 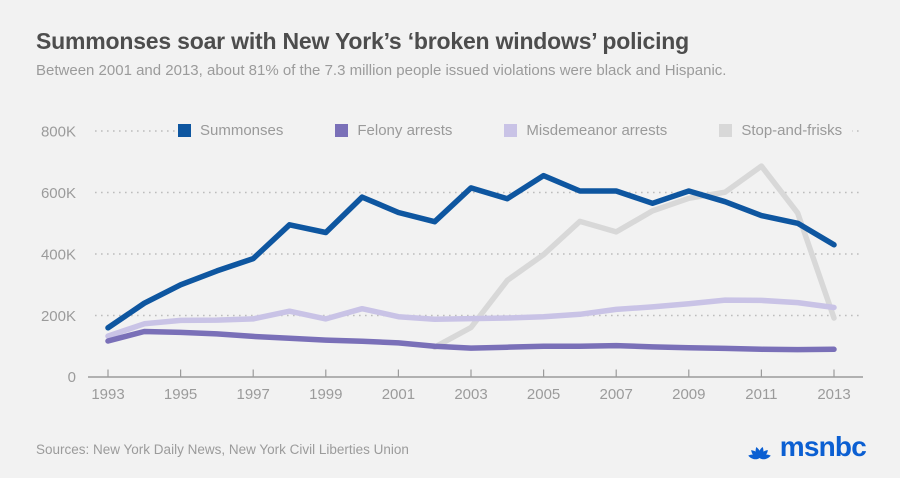 I want to click on x-axis-label-2011: 2011, so click(x=761, y=394).